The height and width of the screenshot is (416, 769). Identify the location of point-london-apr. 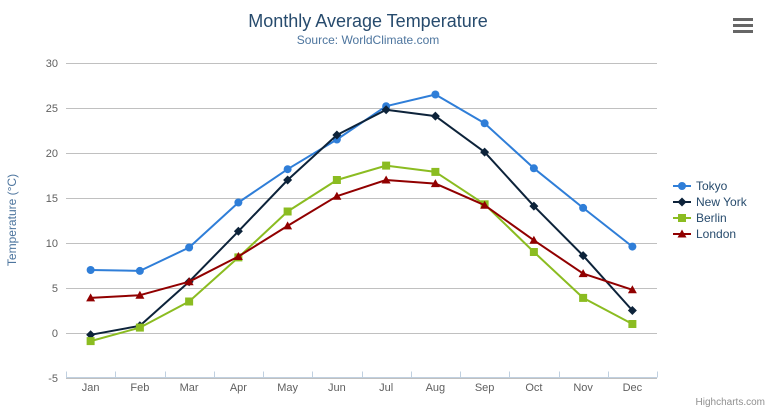
(238, 256).